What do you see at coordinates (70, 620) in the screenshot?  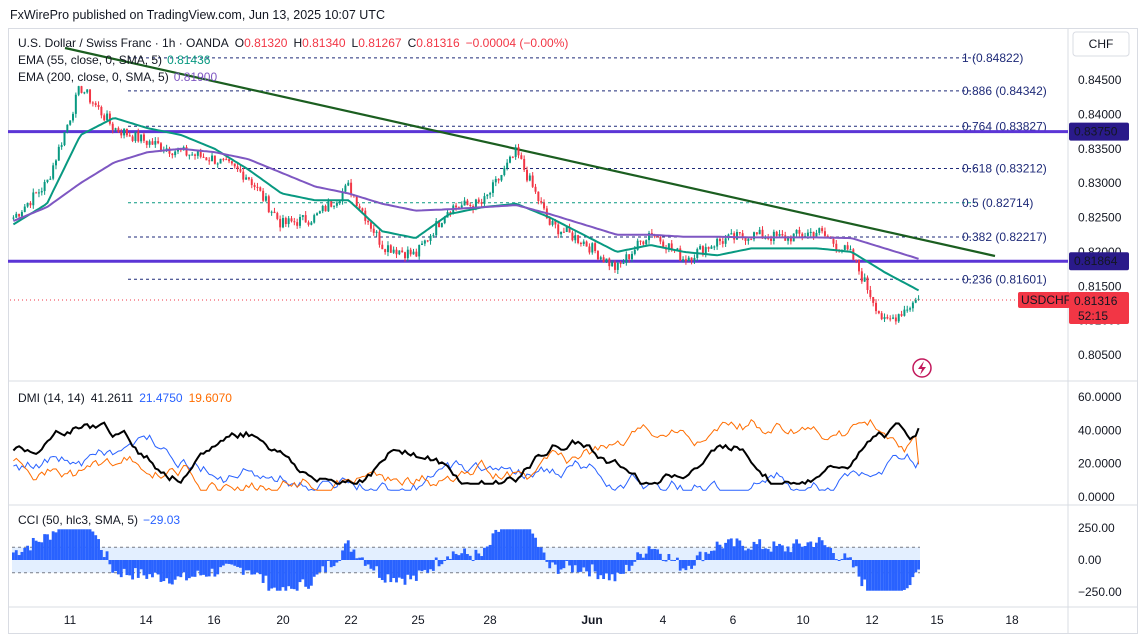 I see `time-tick-label: 11` at bounding box center [70, 620].